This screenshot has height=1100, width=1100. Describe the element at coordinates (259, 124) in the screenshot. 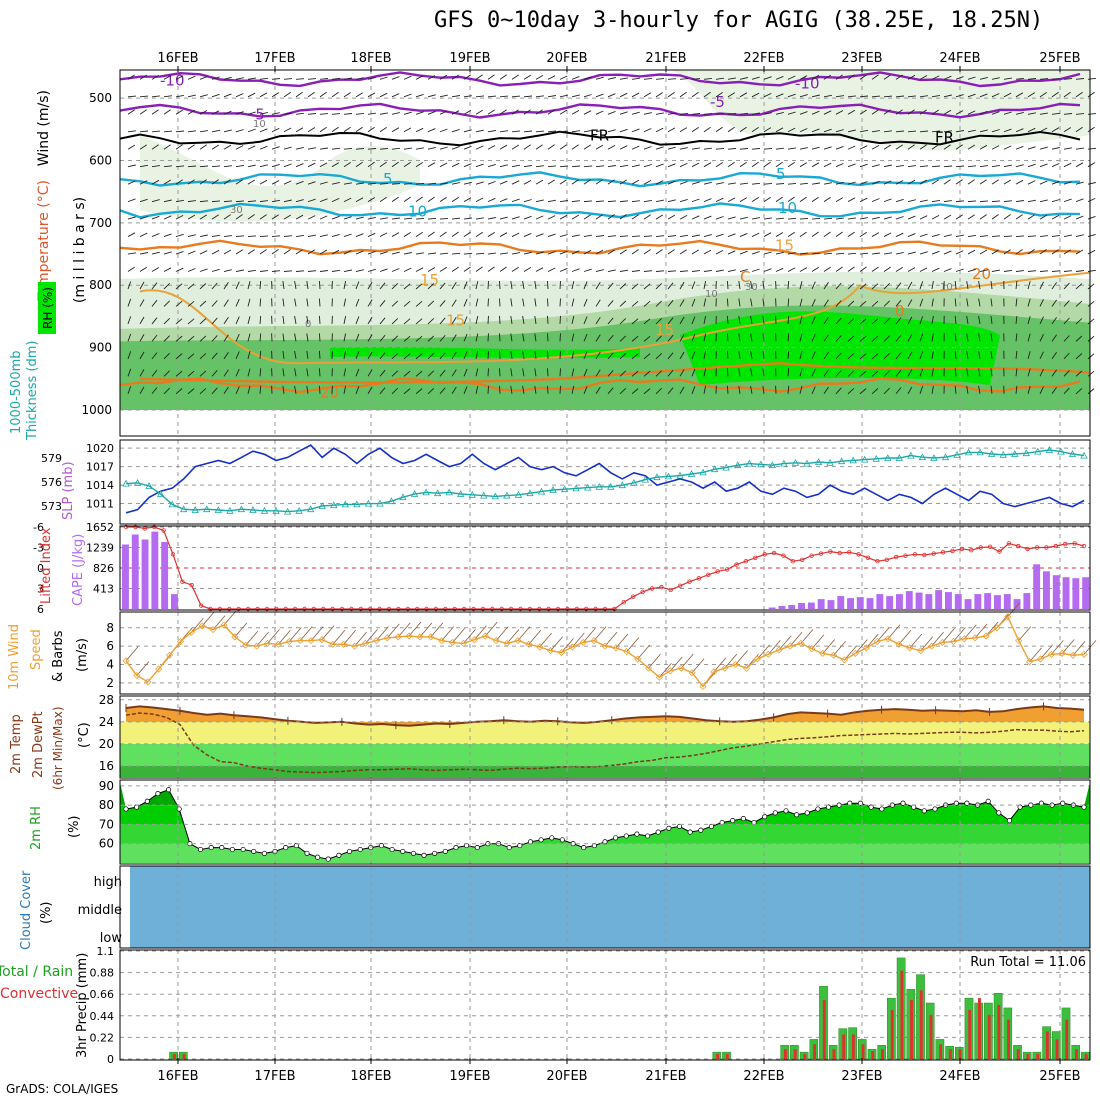

I see `rh-contour-label: 10` at that location.